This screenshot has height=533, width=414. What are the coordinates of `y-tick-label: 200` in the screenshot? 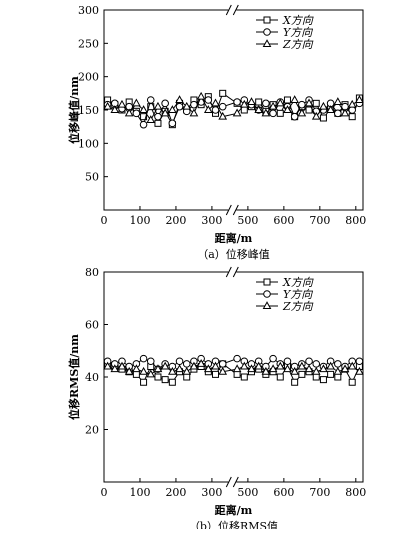 It's located at (88, 77).